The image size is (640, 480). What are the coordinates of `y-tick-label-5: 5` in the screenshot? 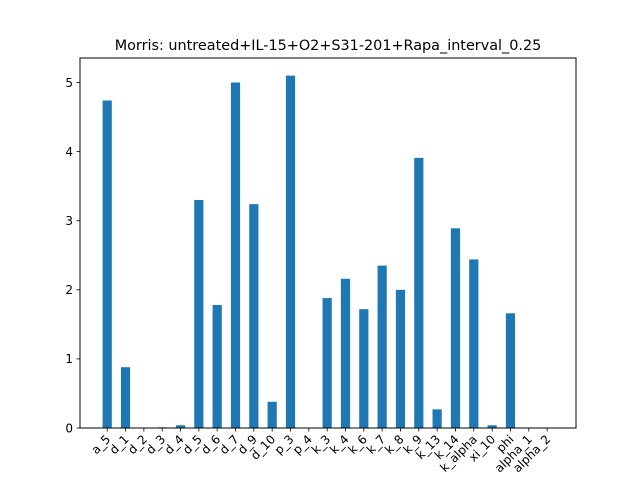 It's located at (69, 83).